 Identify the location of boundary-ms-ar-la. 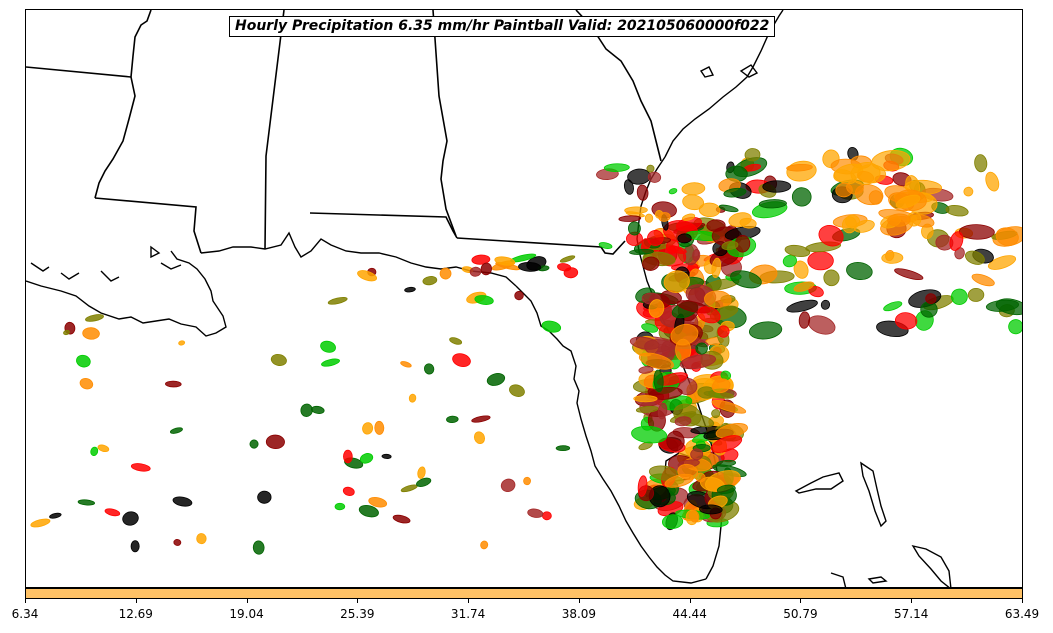
(123, 104).